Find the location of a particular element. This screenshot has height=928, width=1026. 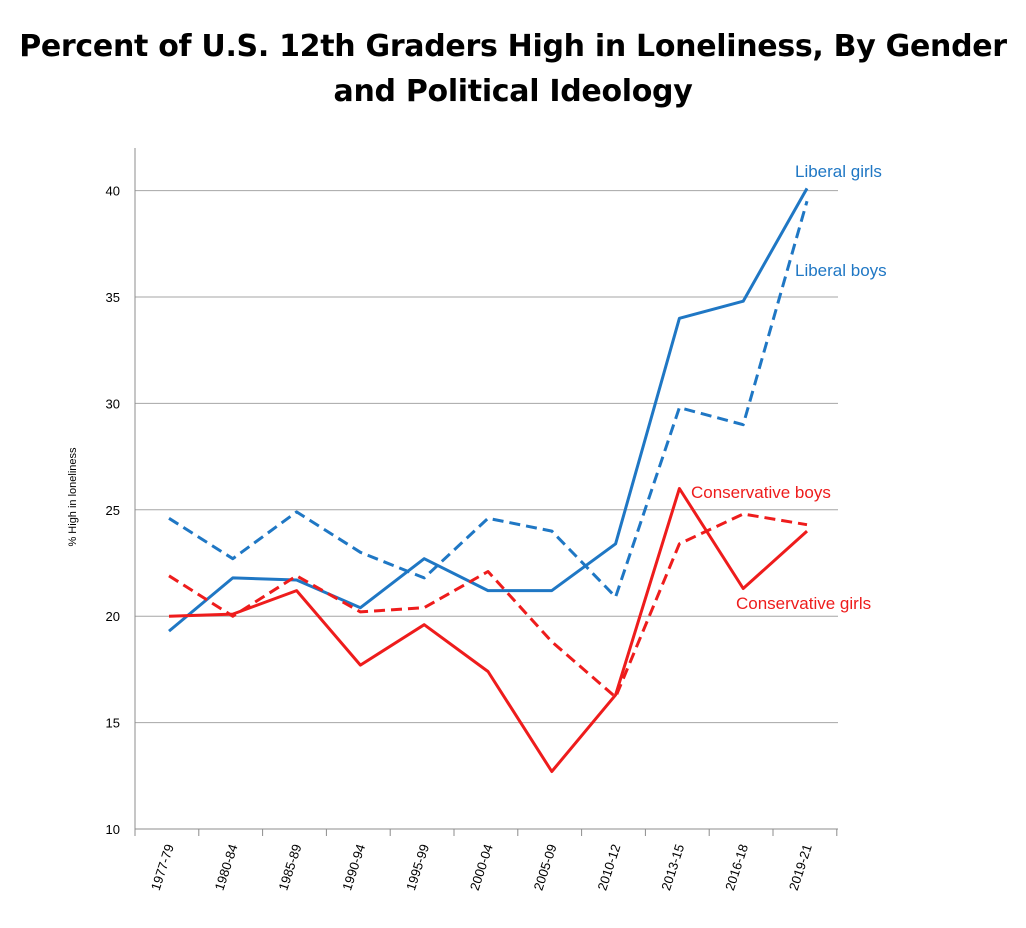

x-tick-label: 1990-94 is located at coordinates (353, 867).